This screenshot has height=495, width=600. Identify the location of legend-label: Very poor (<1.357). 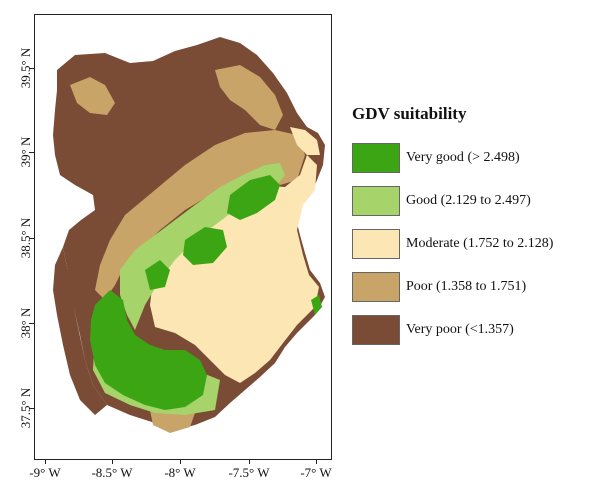
(460, 329).